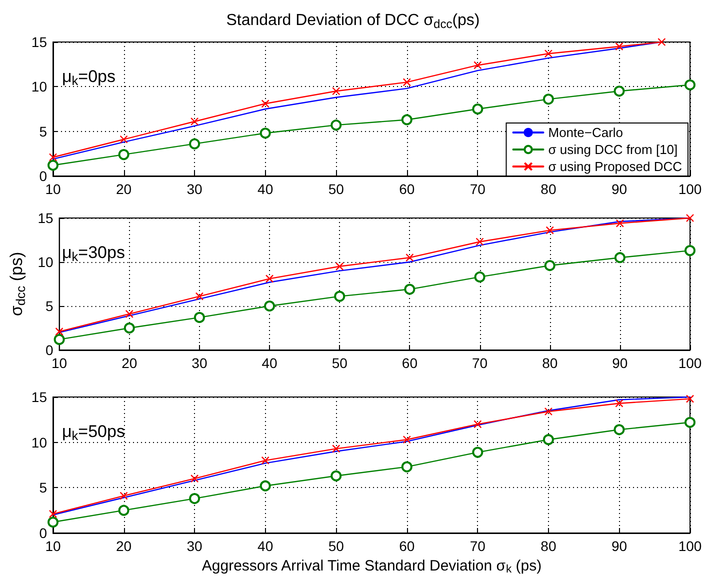 This screenshot has height=580, width=706. What do you see at coordinates (613, 149) in the screenshot?
I see `legend-label: σ using DCC from [10]` at bounding box center [613, 149].